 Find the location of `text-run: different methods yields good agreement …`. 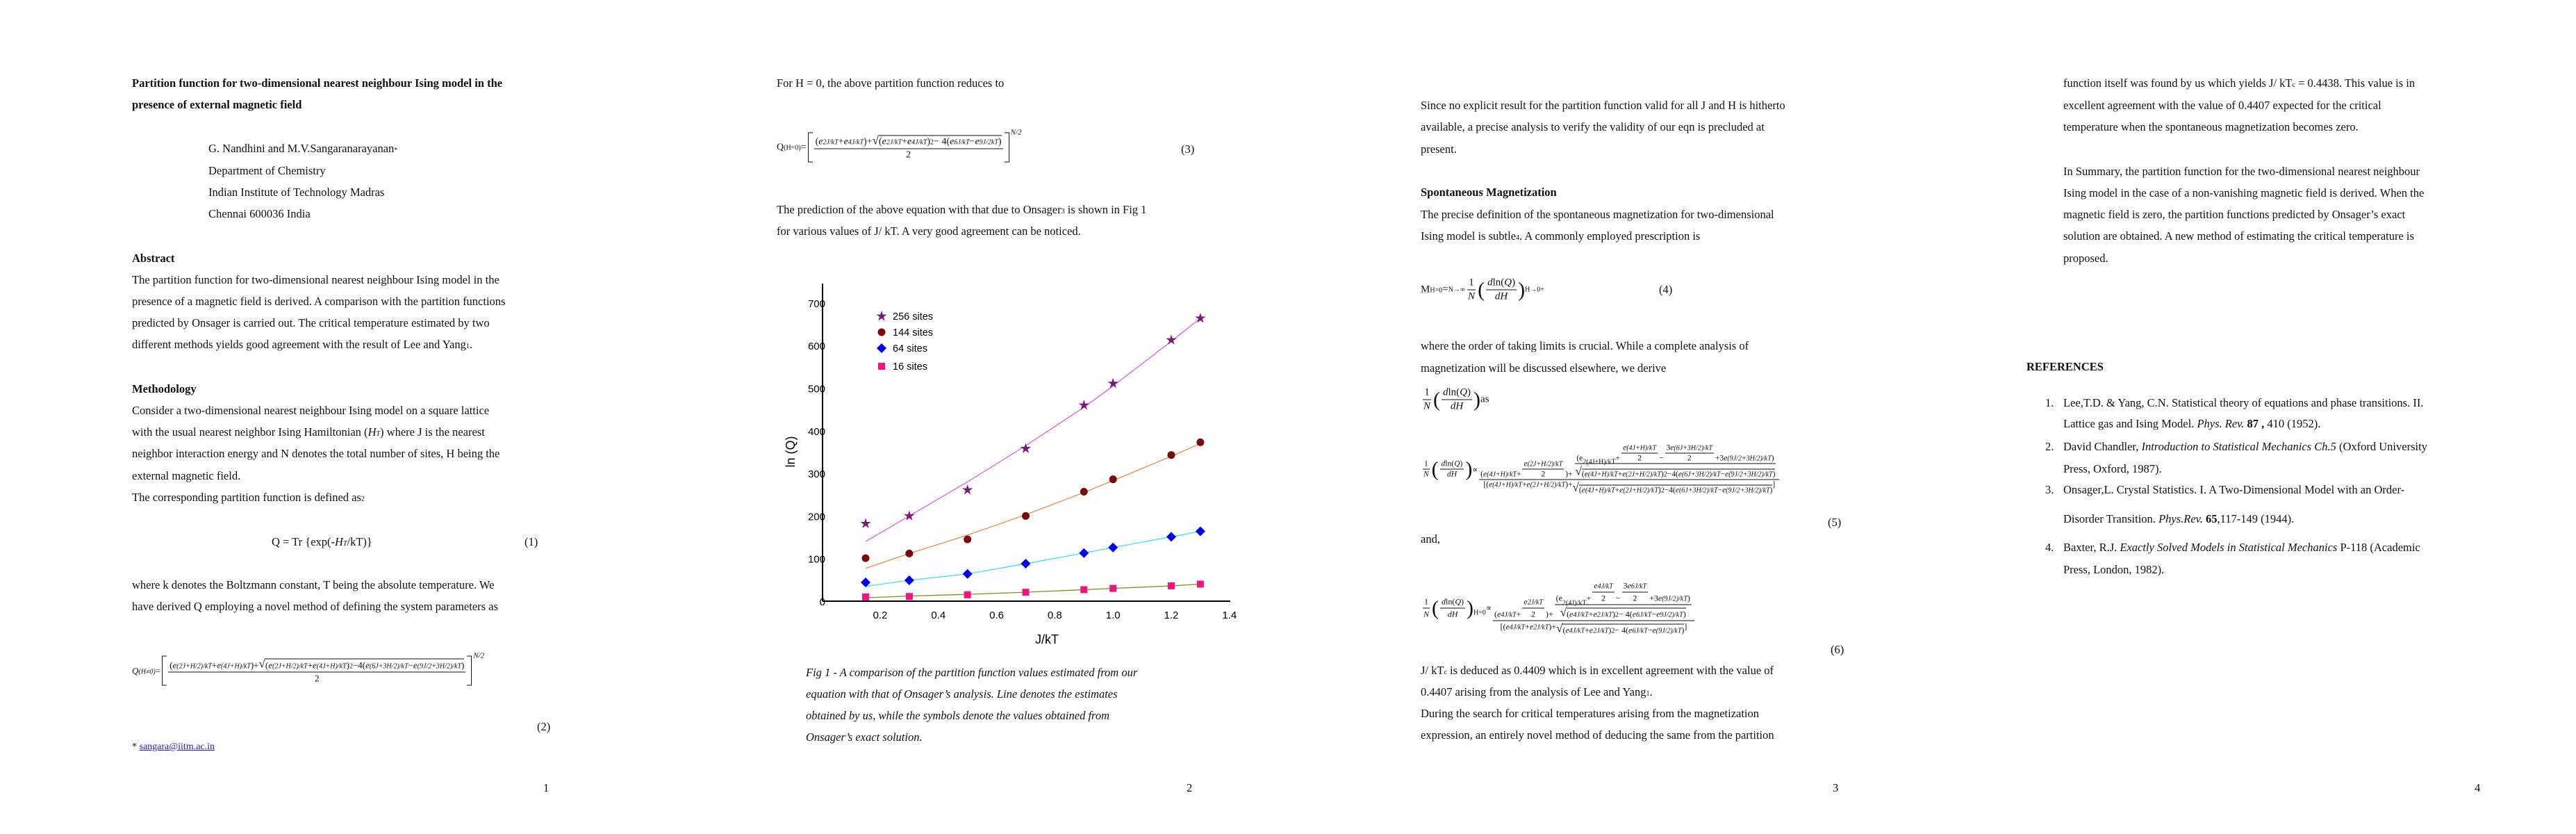

text-run: different methods yields good agreement … is located at coordinates (299, 344).